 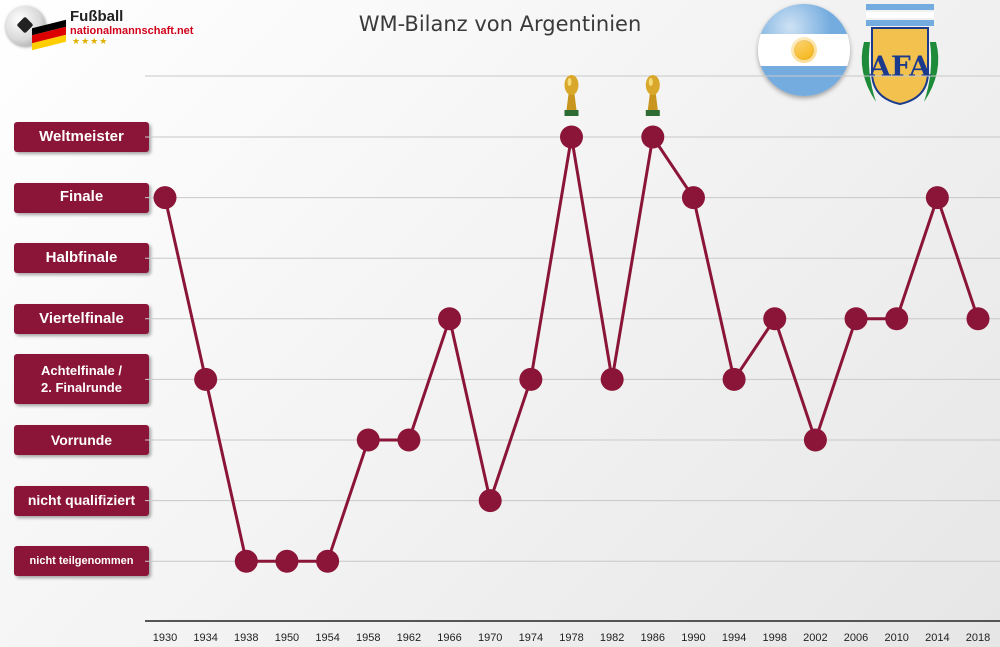 I want to click on logo-stars: ★★★★, so click(x=90, y=42).